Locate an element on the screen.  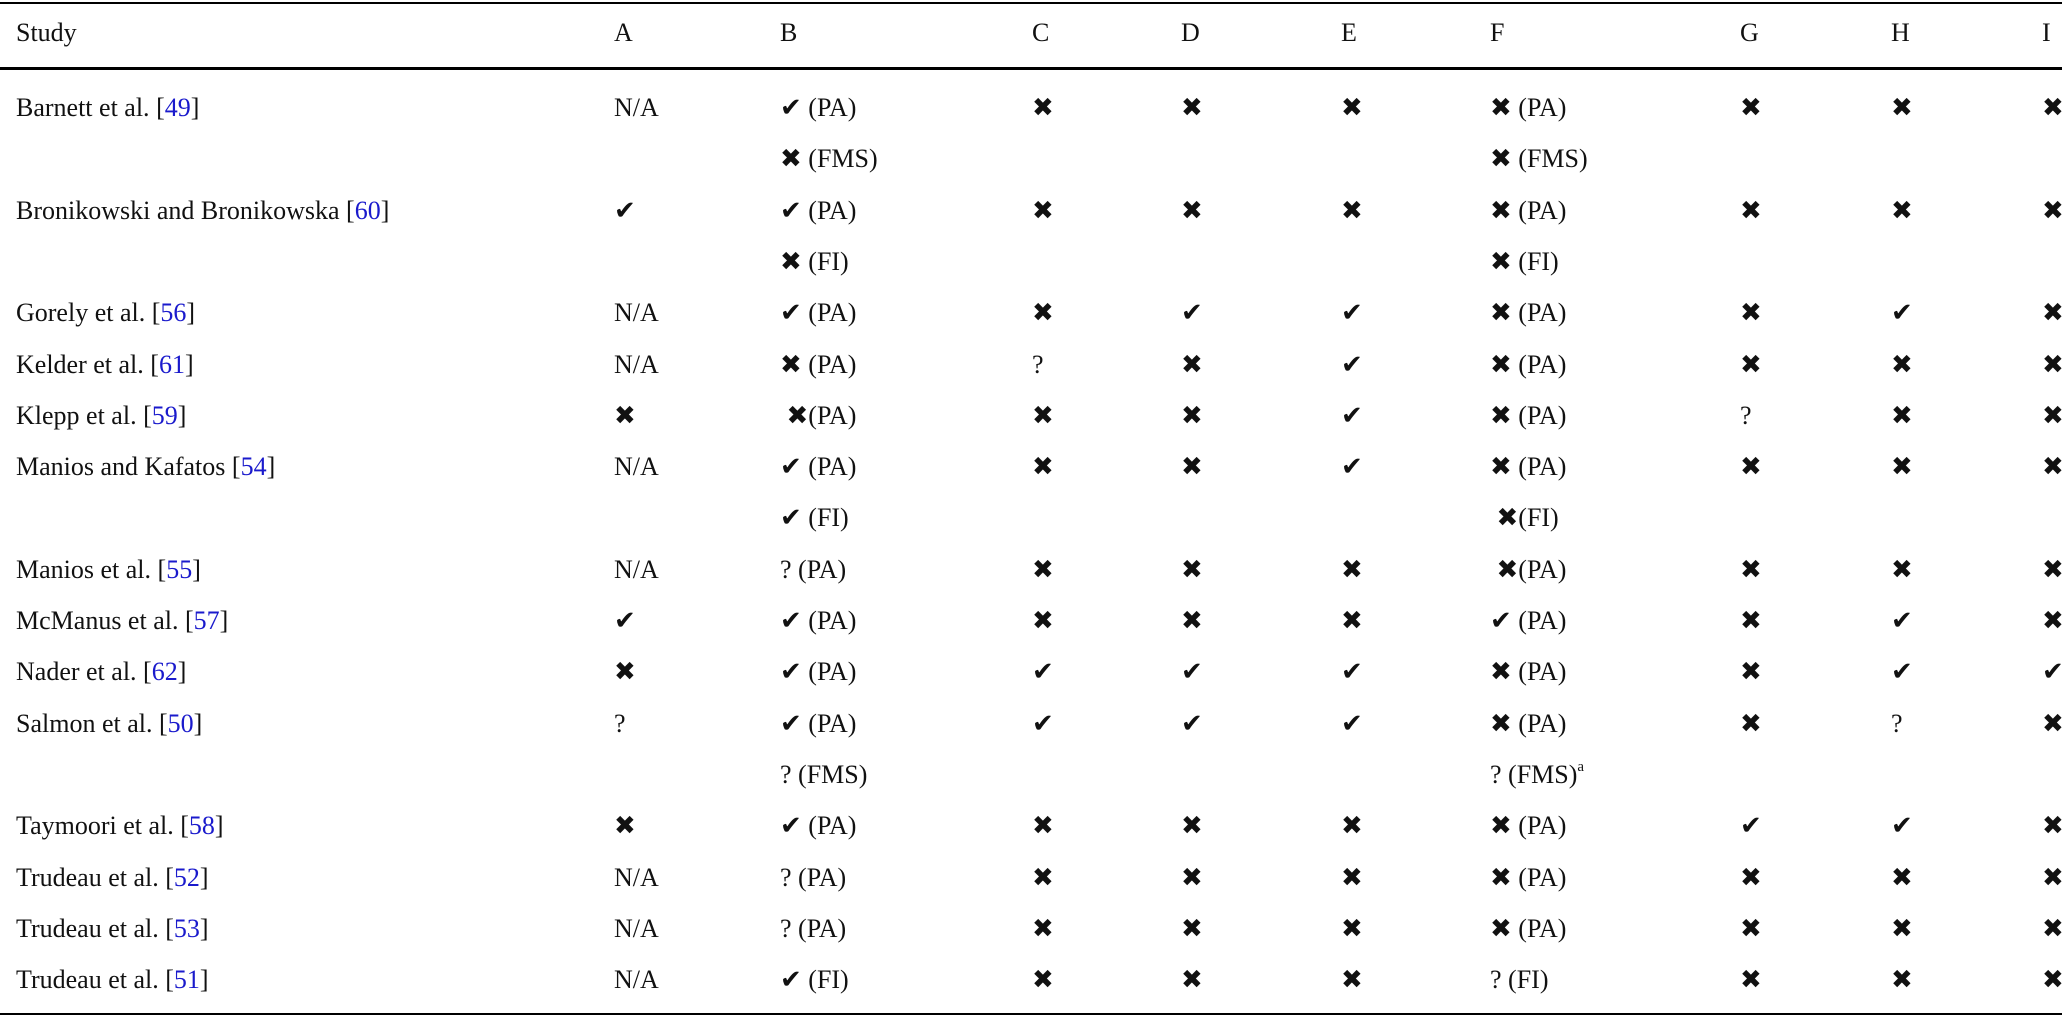
reference-link: 53 is located at coordinates (186, 928).